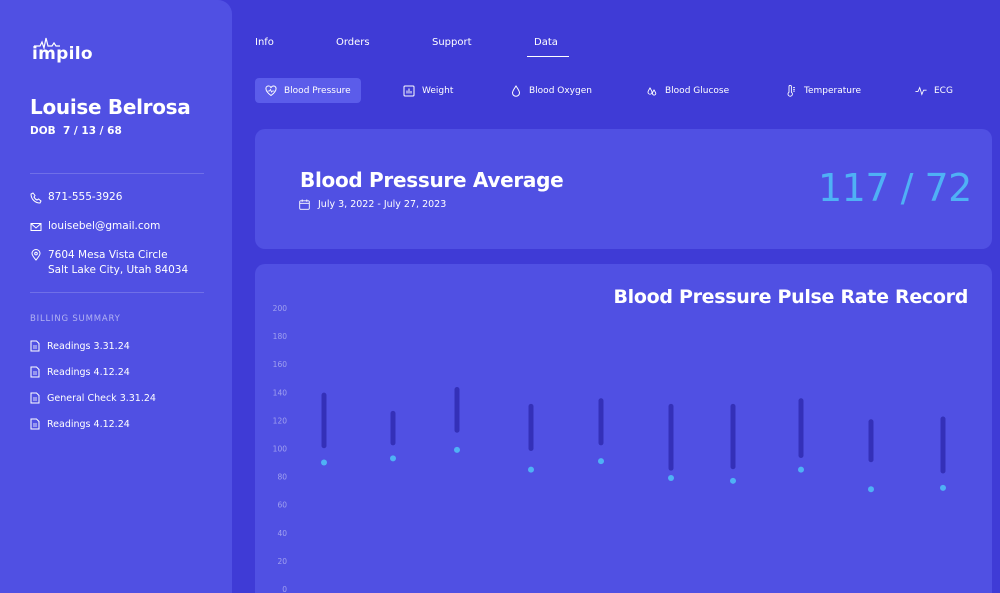  Describe the element at coordinates (280, 449) in the screenshot. I see `y-tick-label: 100` at that location.